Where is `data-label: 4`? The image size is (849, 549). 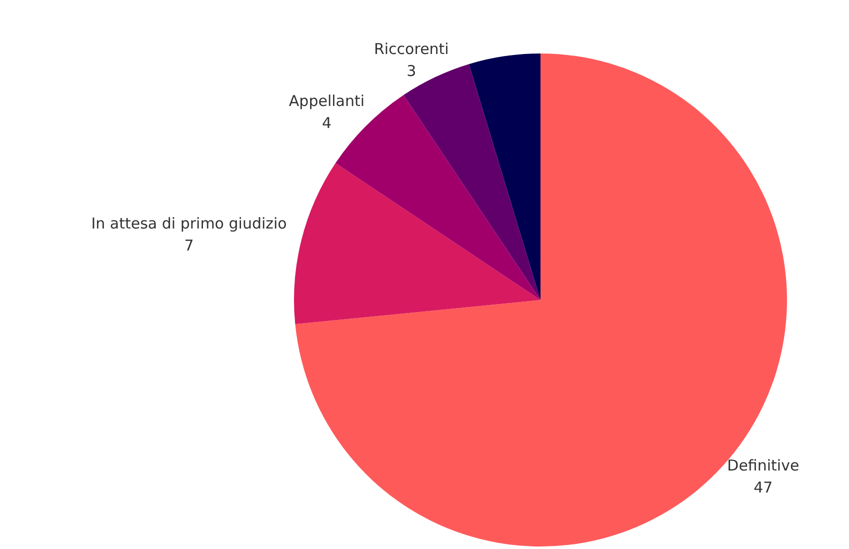 data-label: 4 is located at coordinates (327, 123).